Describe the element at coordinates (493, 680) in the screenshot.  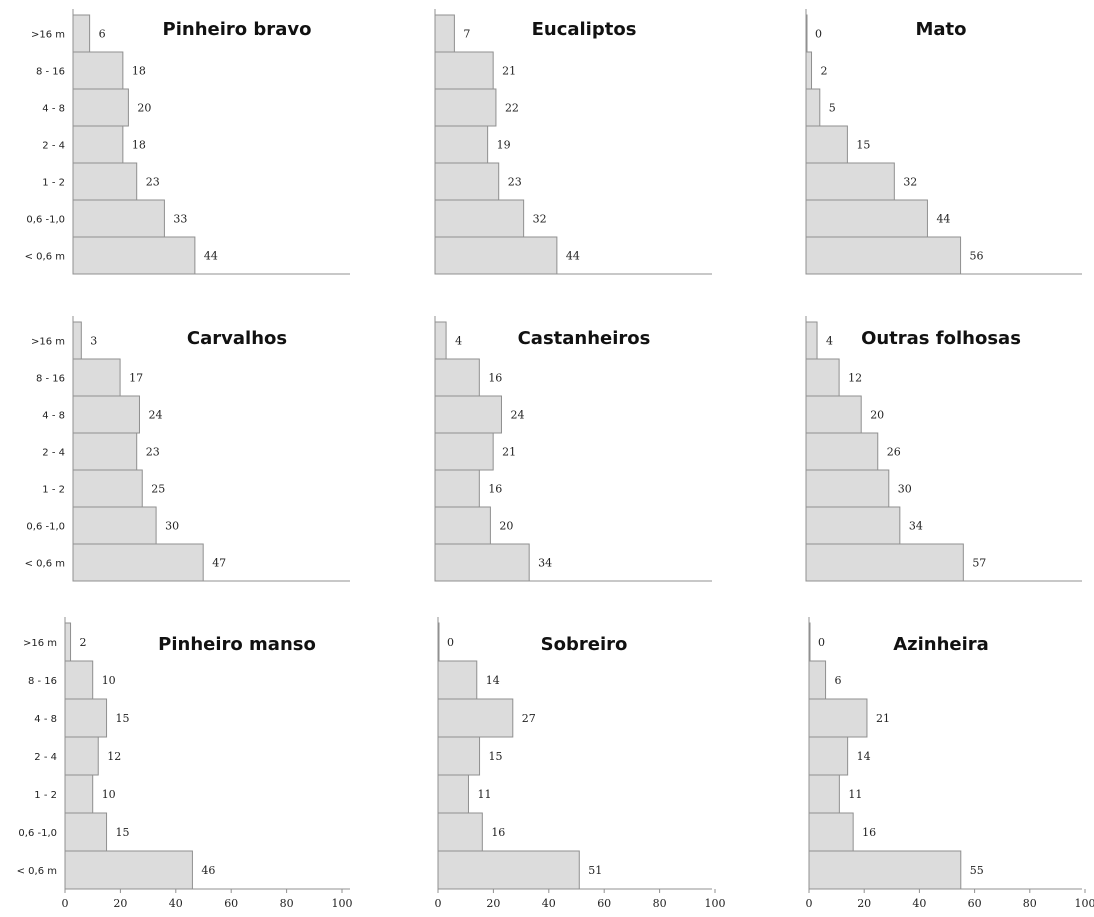
I see `data-label: 14` at that location.